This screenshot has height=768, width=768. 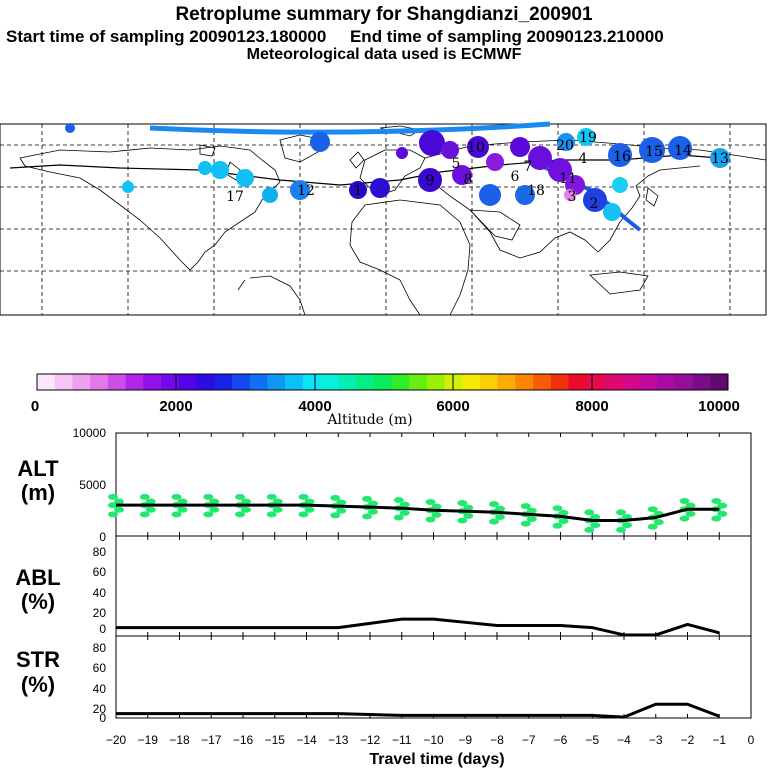 I want to click on day-label: 7, so click(x=528, y=167).